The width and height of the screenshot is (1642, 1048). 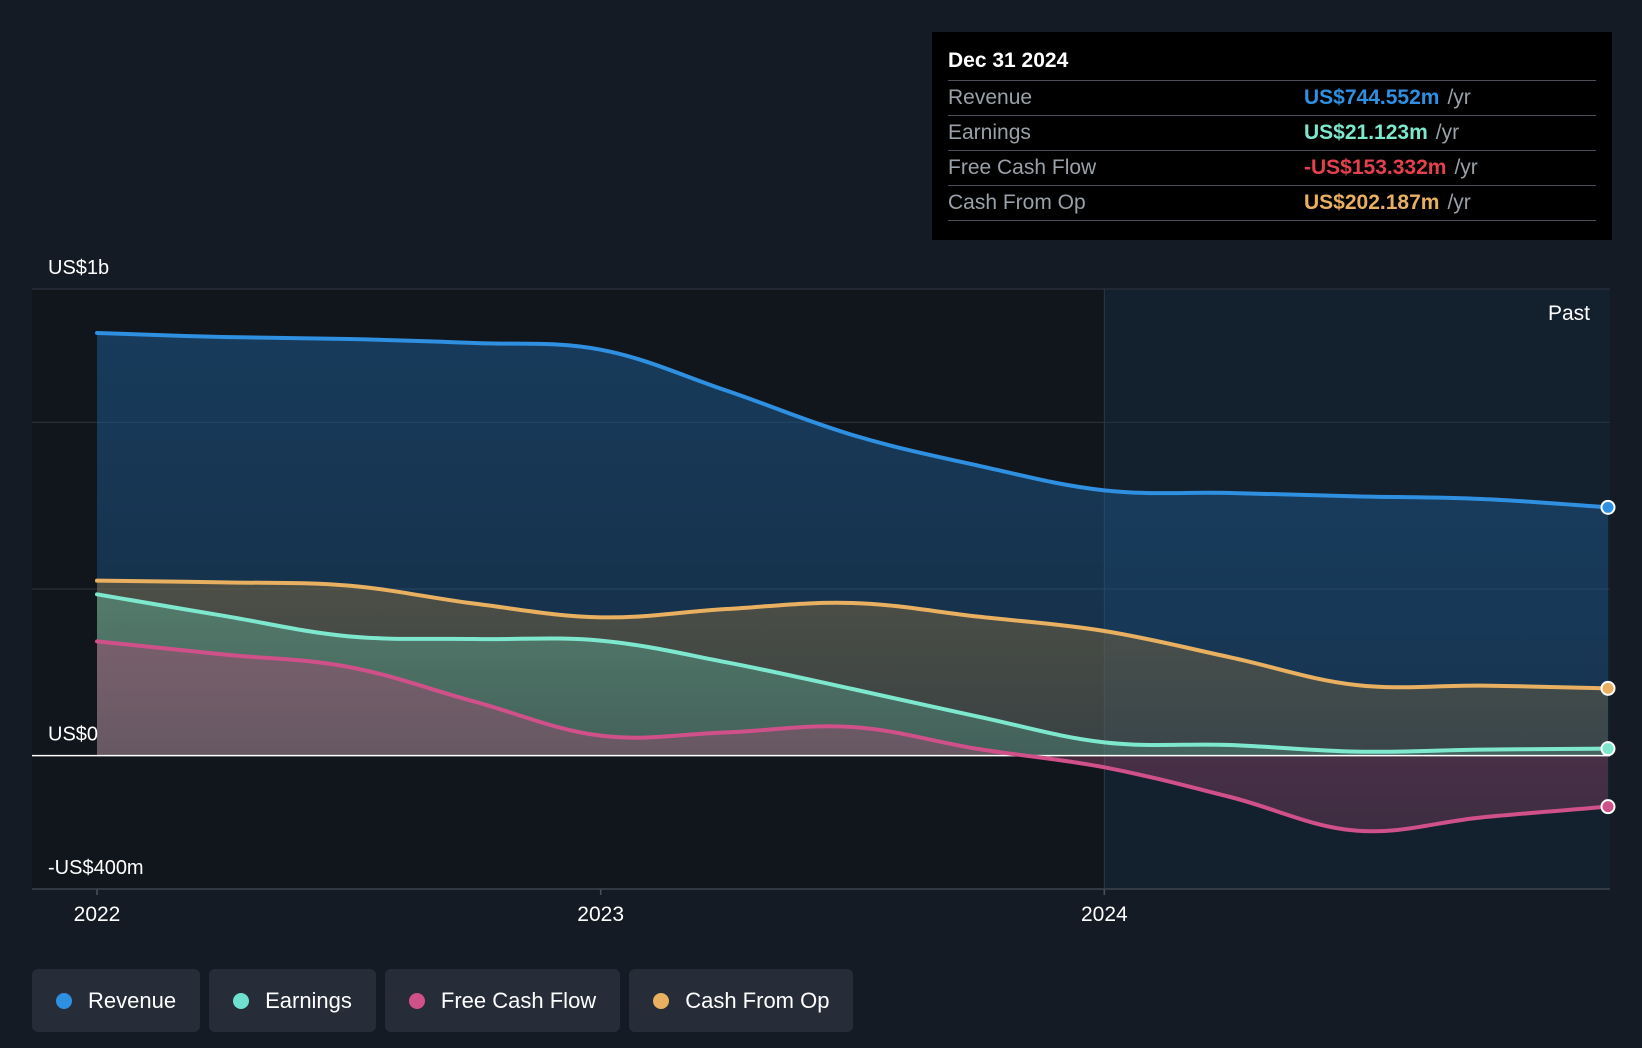 What do you see at coordinates (96, 568) in the screenshot?
I see `y-tick-labels: US$1b US$0 -US$400m` at bounding box center [96, 568].